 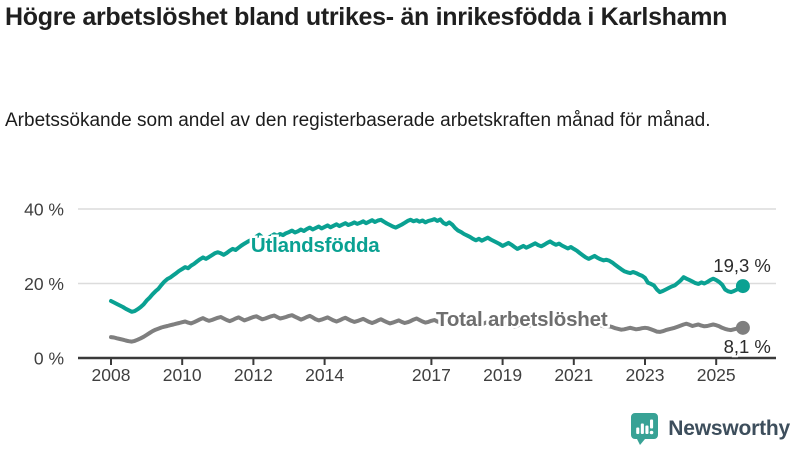 What do you see at coordinates (742, 286) in the screenshot?
I see `end-dot-utlandsfödda` at bounding box center [742, 286].